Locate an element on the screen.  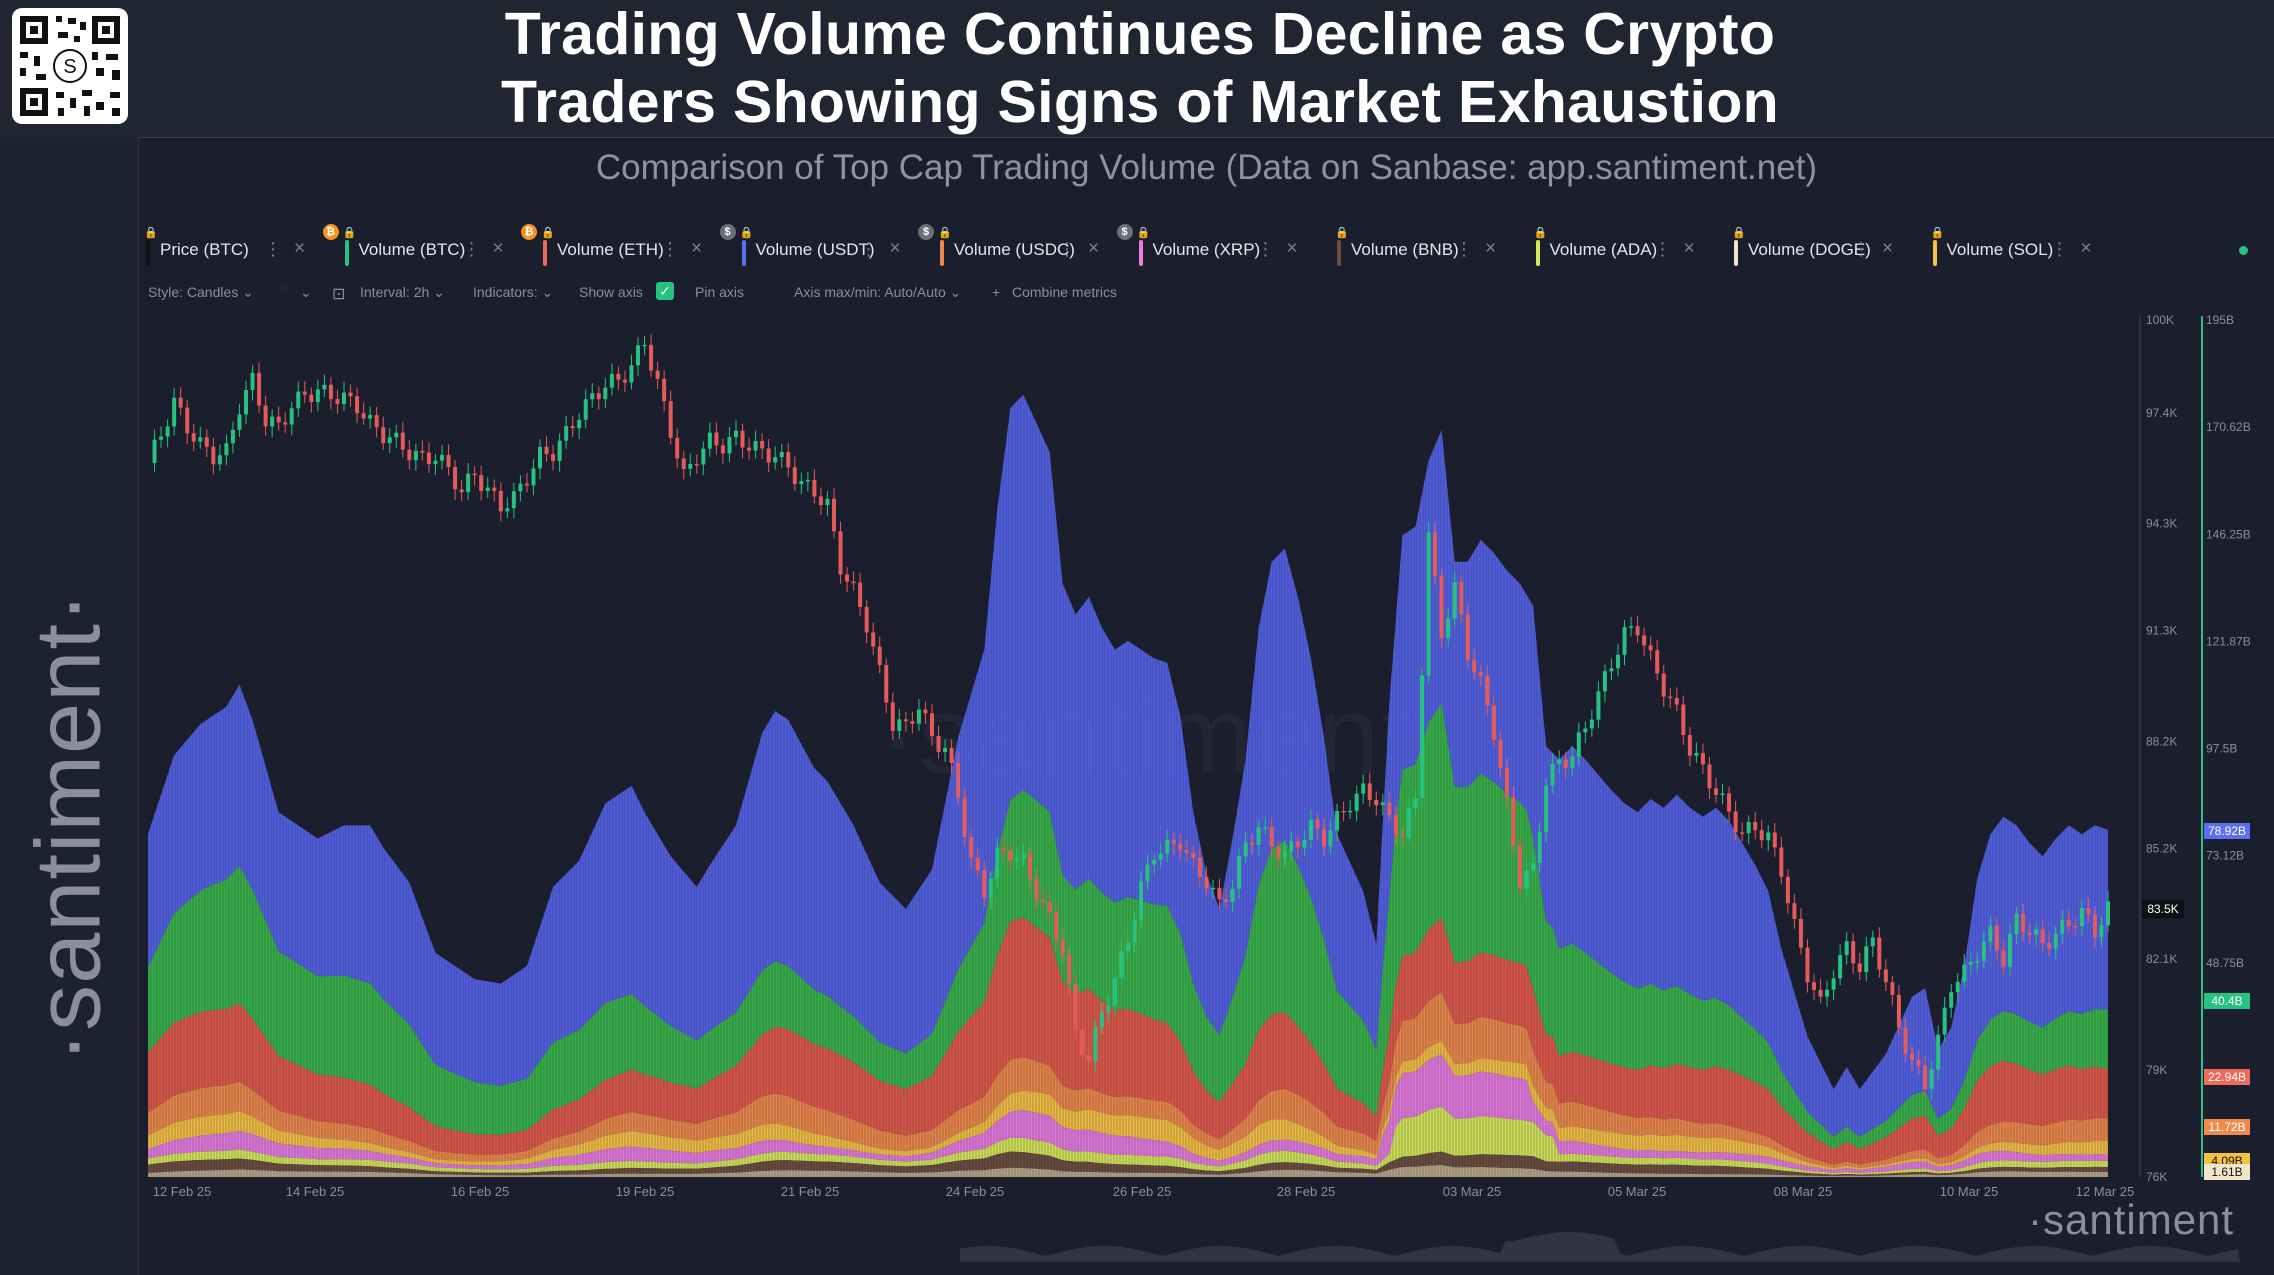
show-axis-checkbox: ✓ is located at coordinates (665, 291).